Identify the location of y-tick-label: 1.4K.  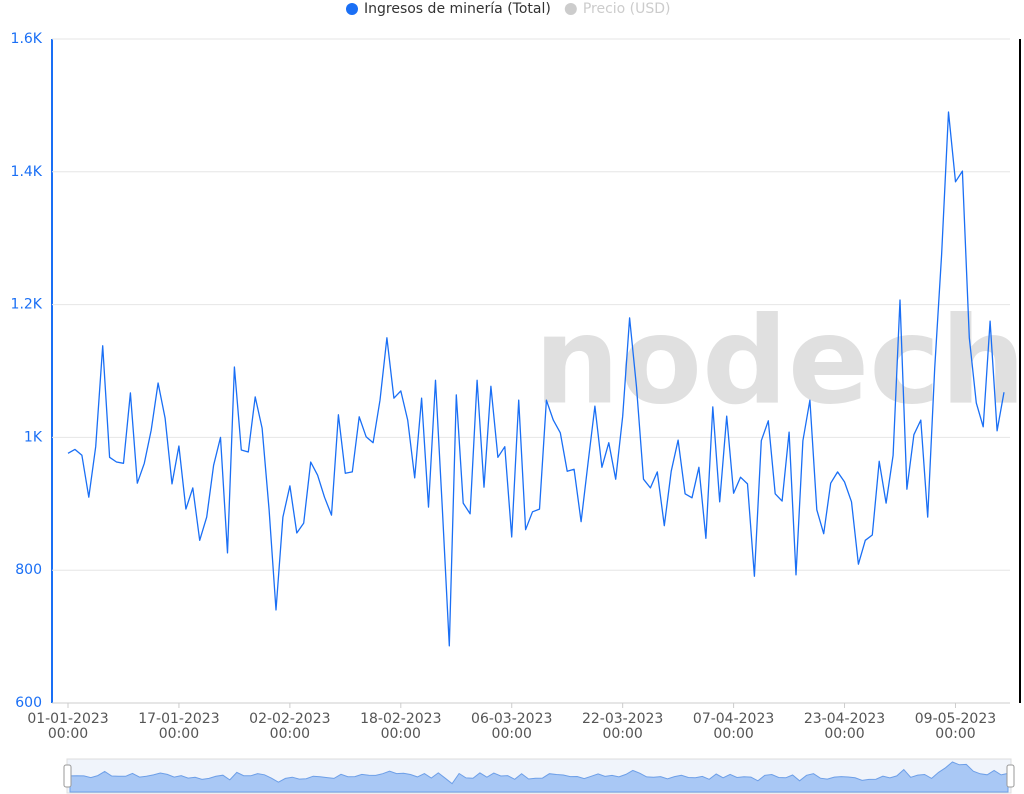
(27, 172).